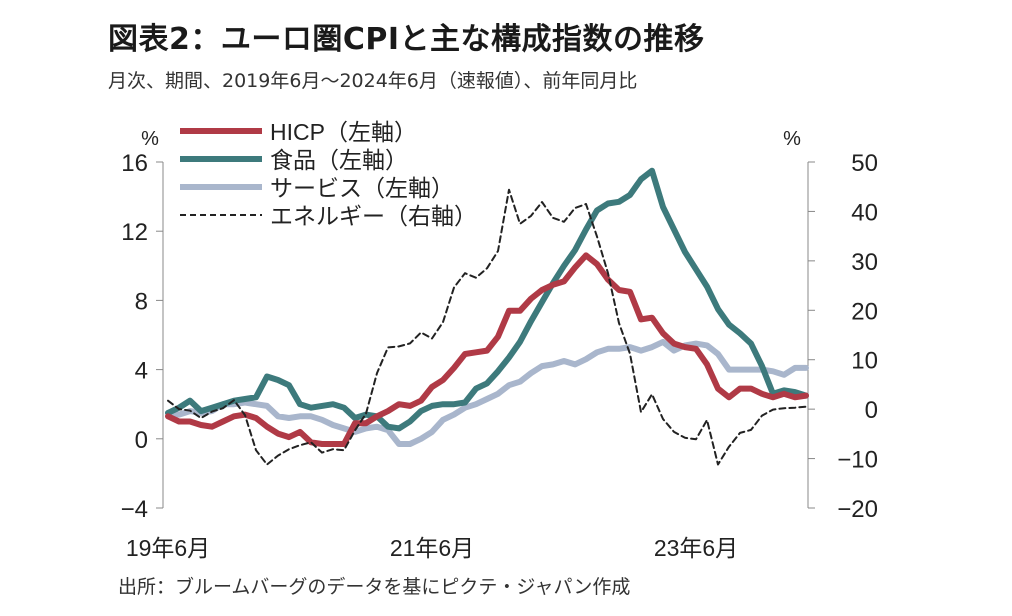 This screenshot has height=616, width=1012. What do you see at coordinates (487, 392) in the screenshot?
I see `services-series-line` at bounding box center [487, 392].